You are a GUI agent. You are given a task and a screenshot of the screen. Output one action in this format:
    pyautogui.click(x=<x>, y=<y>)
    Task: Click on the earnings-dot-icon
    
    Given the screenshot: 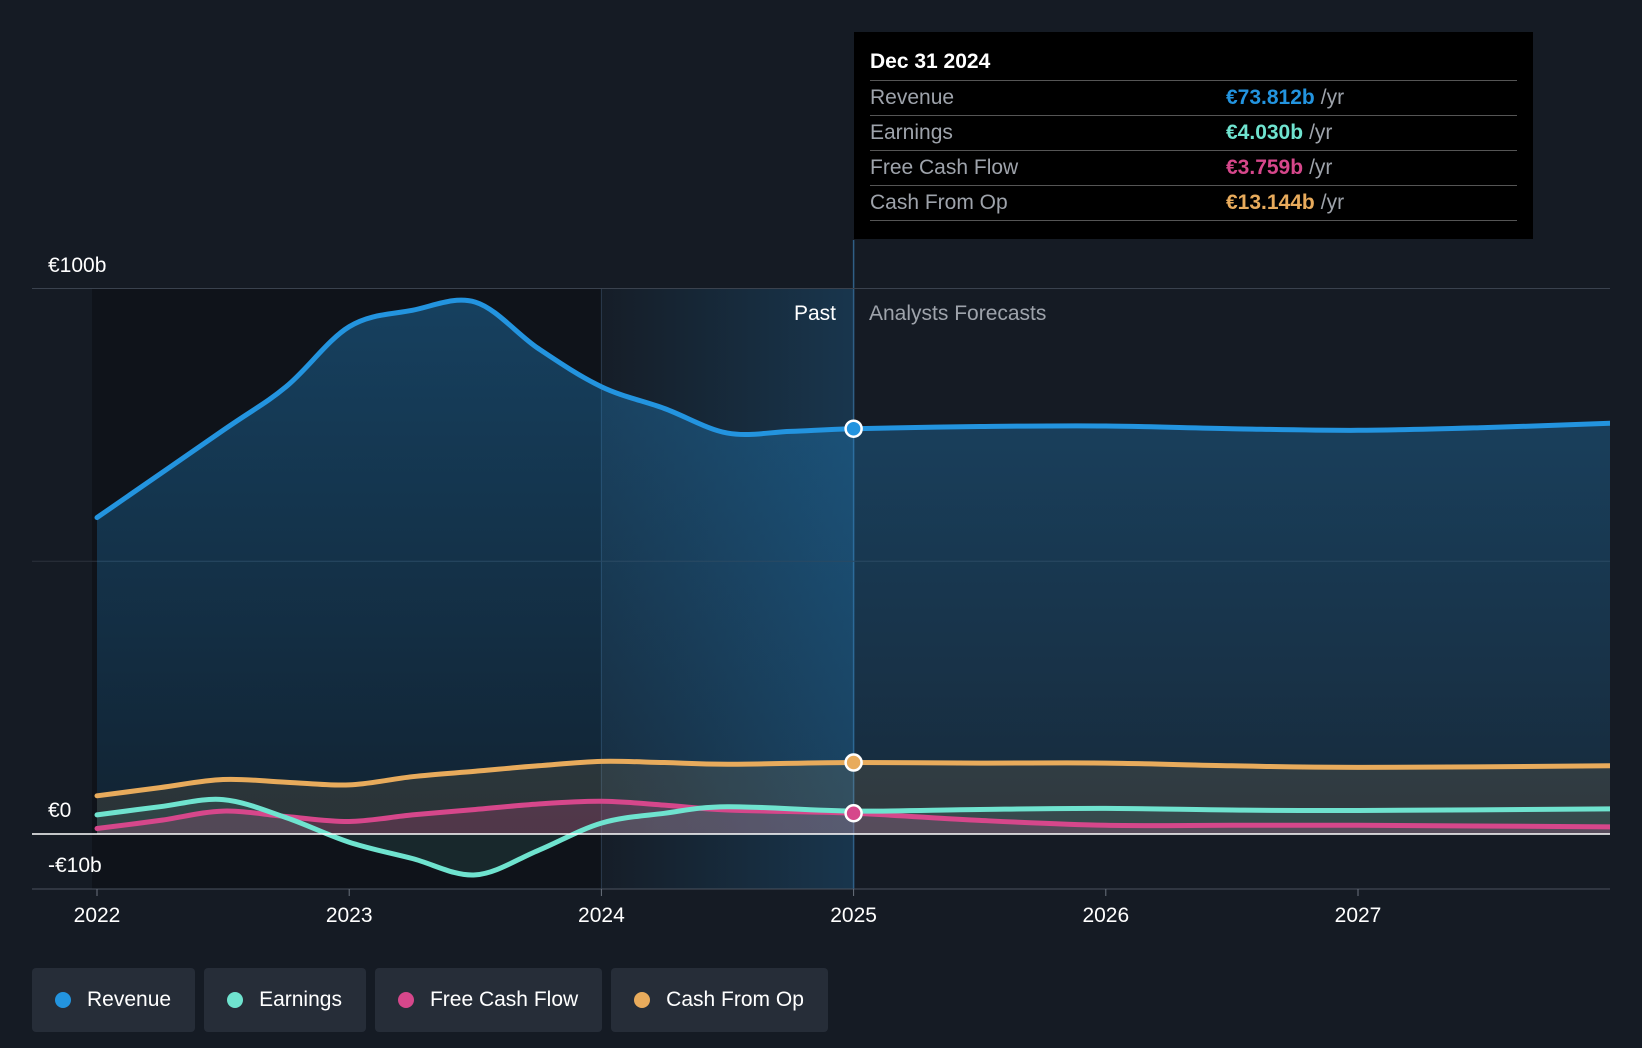 What is the action you would take?
    pyautogui.click(x=235, y=1000)
    